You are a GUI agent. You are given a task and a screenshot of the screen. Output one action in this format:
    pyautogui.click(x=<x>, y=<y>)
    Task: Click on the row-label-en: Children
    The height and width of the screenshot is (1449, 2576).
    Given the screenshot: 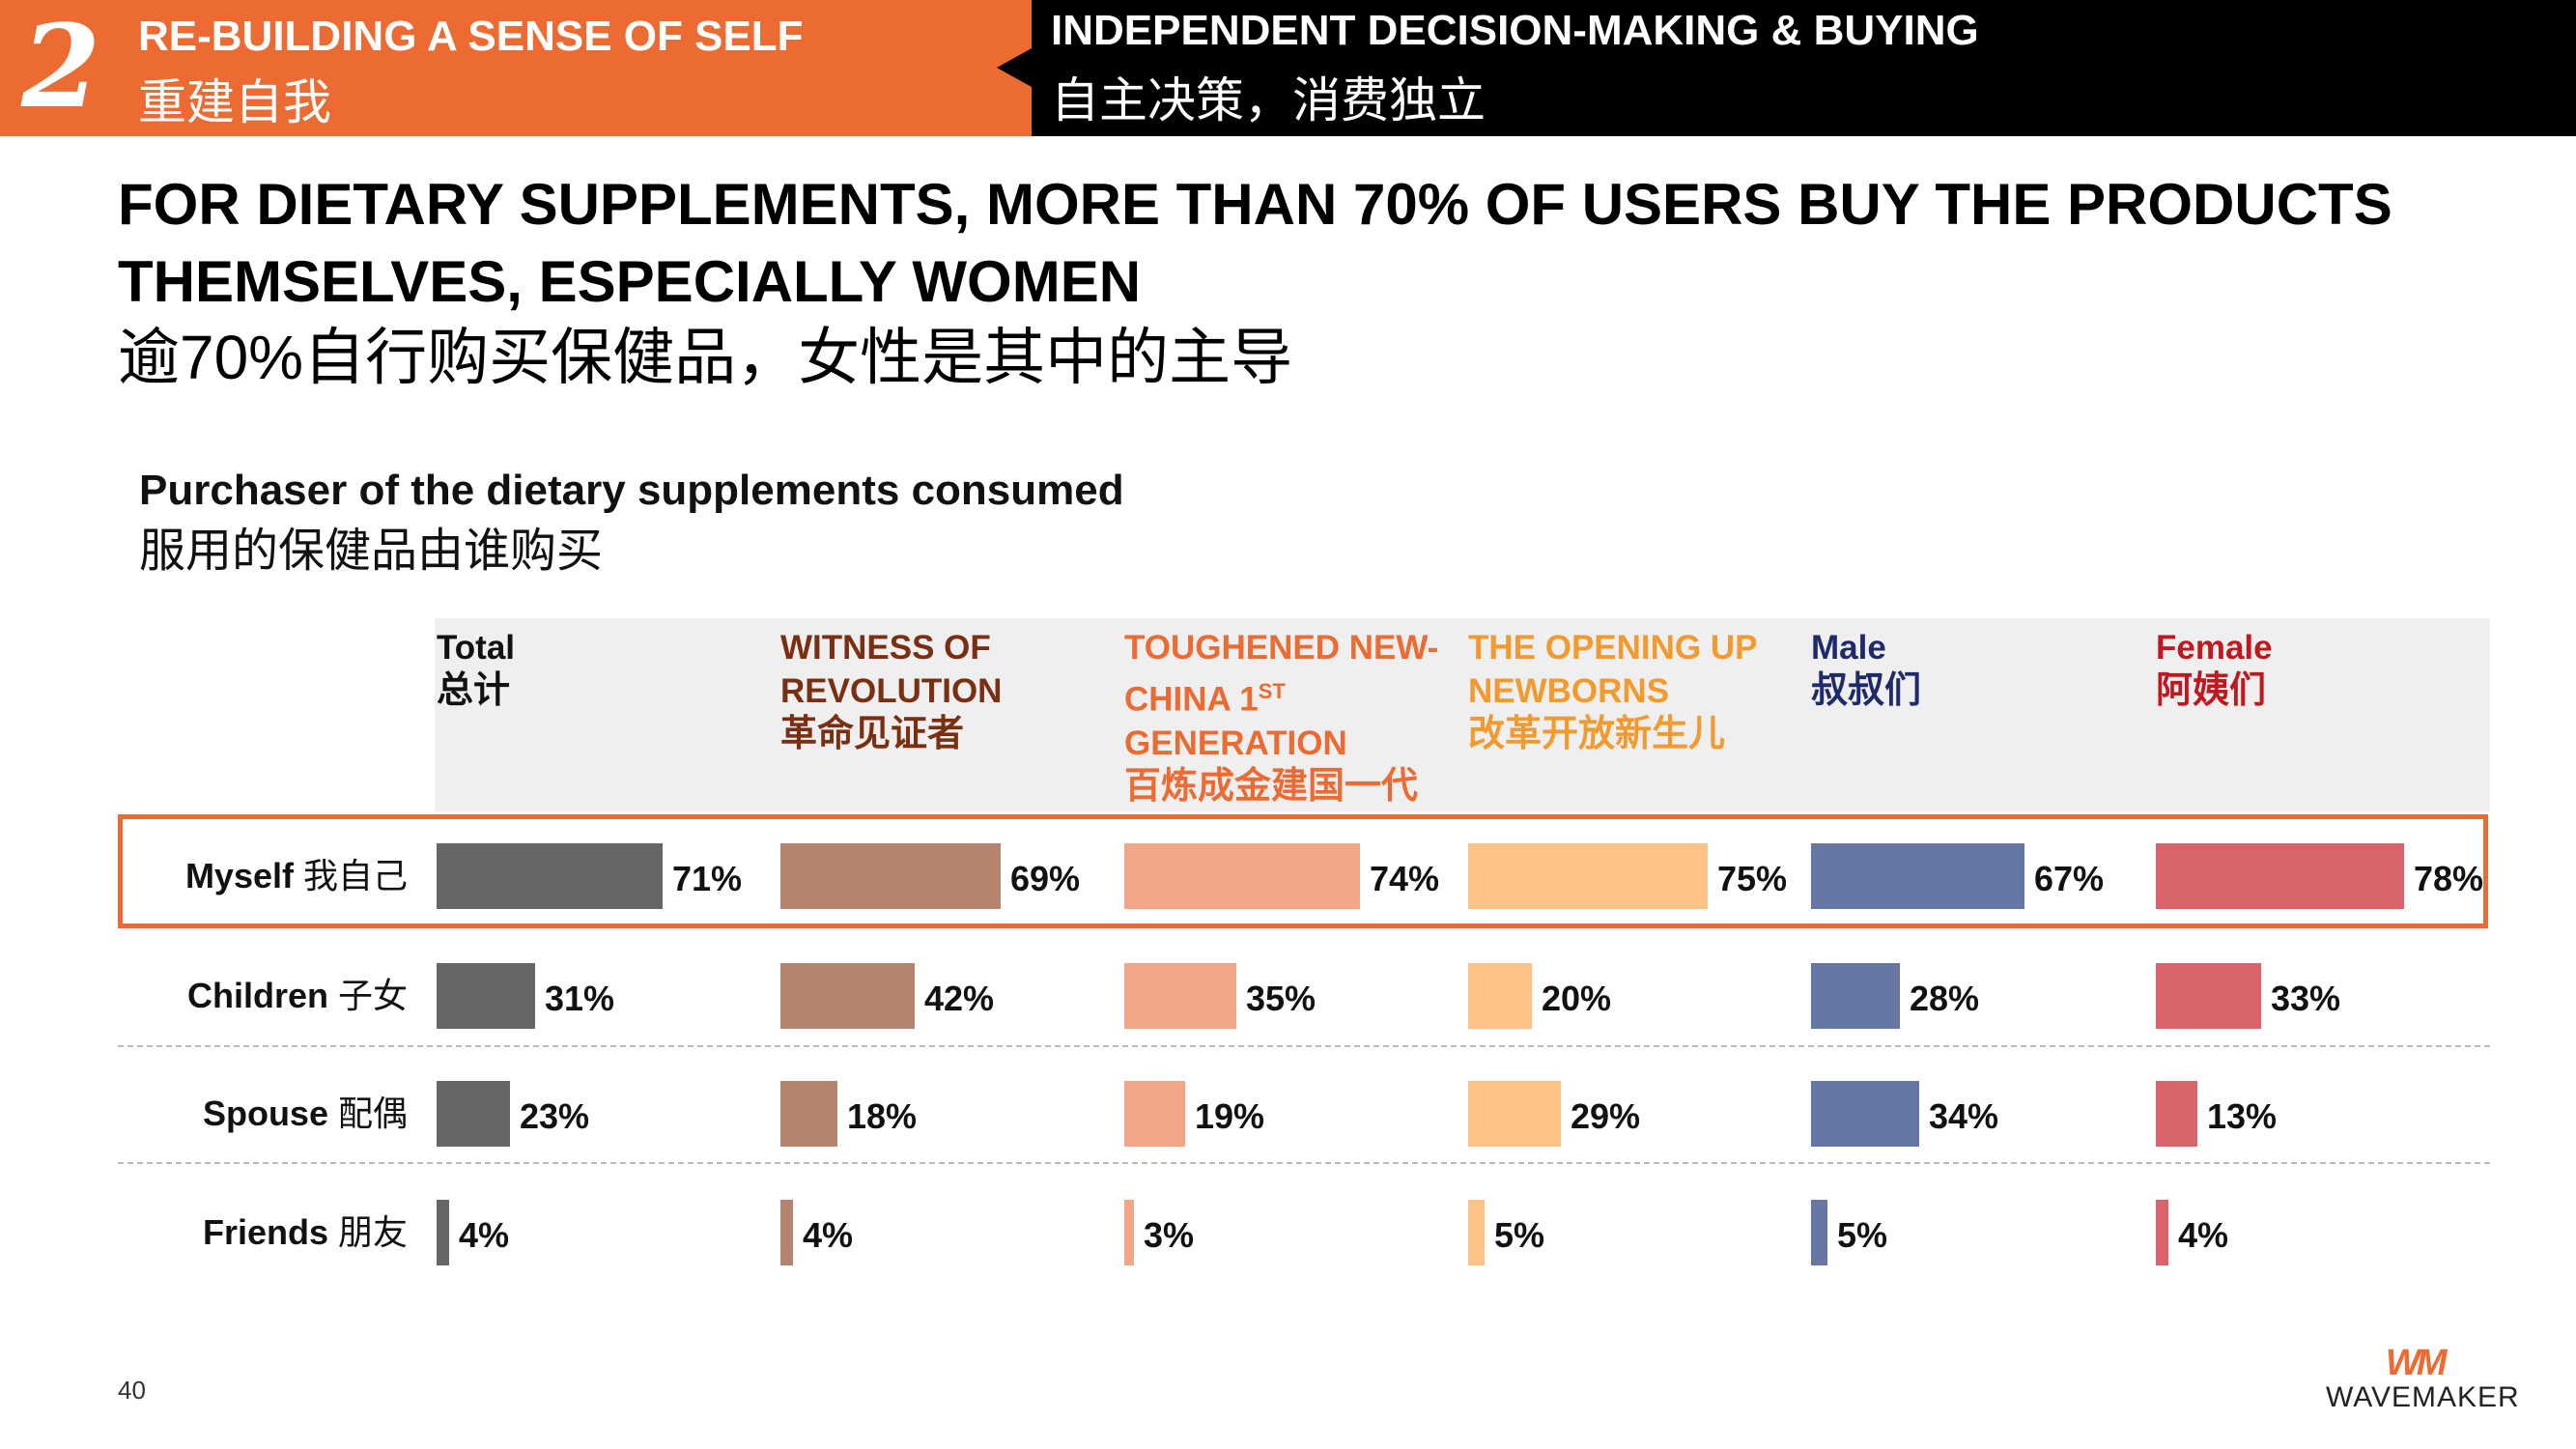 What is the action you would take?
    pyautogui.click(x=257, y=995)
    